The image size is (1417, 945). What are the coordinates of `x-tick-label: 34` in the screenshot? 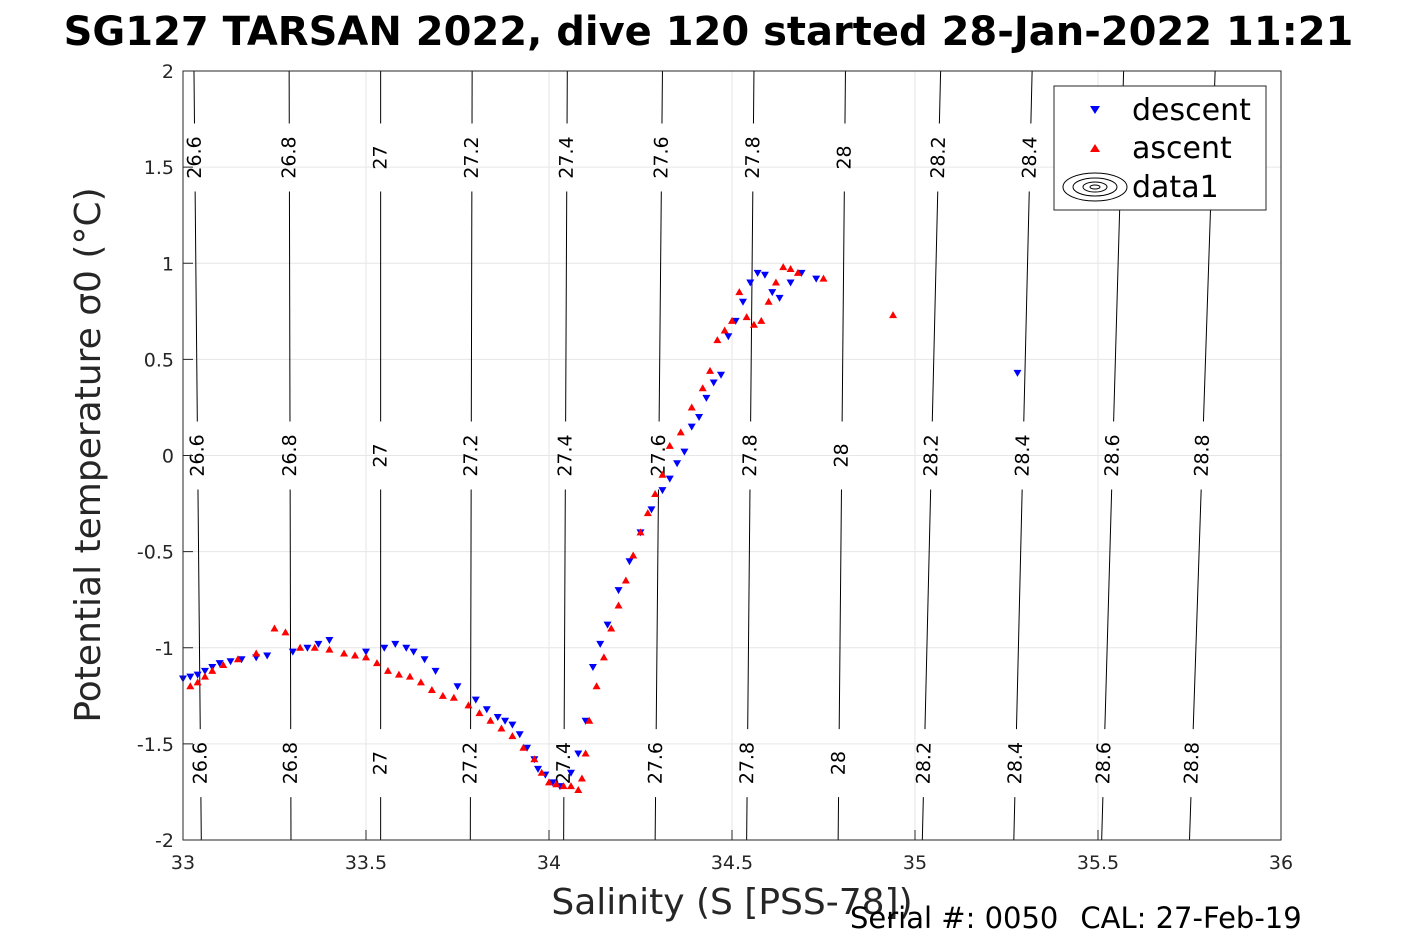 It's located at (549, 863).